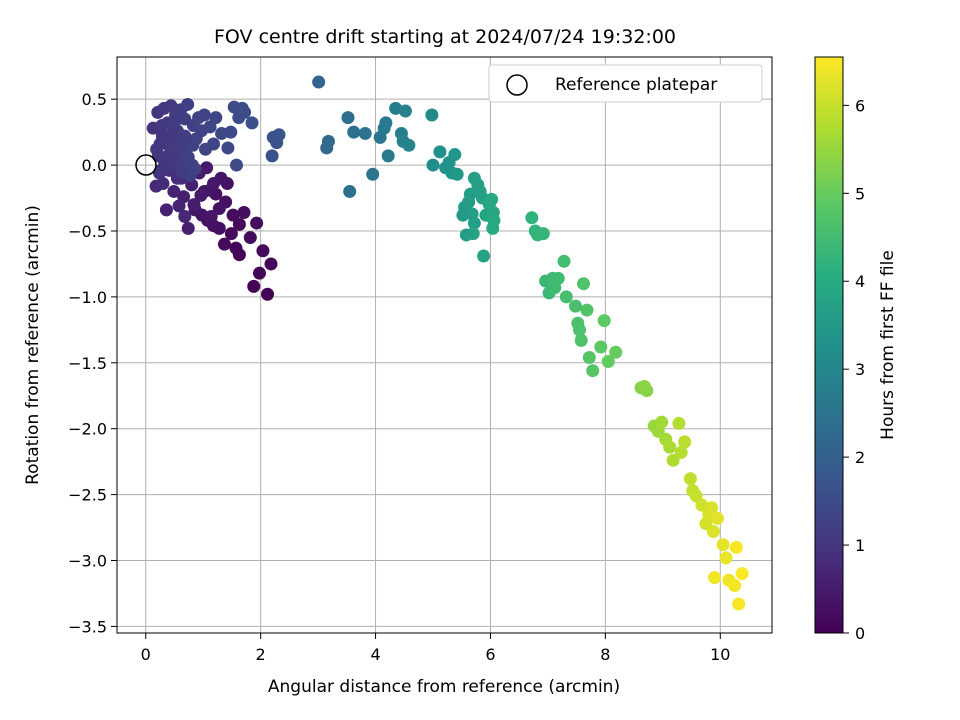 The height and width of the screenshot is (720, 960). I want to click on colorbar-tick-label: 0, so click(860, 633).